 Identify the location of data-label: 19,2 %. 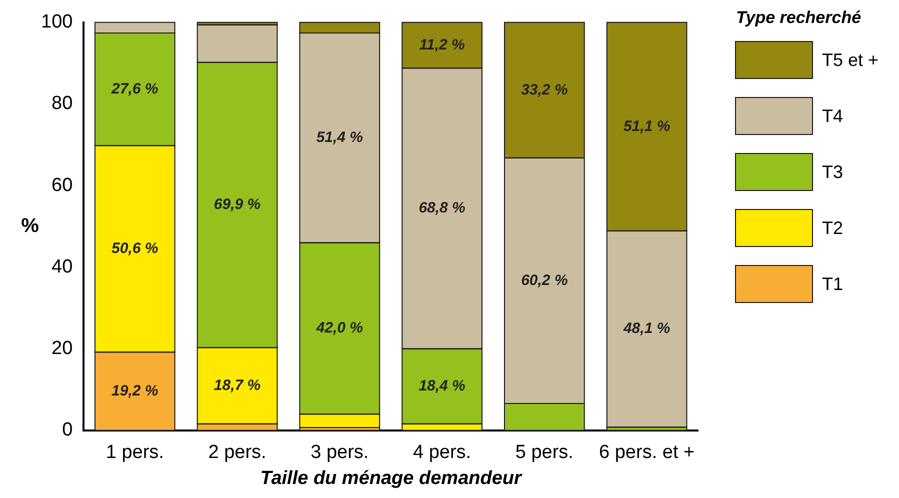
(135, 391).